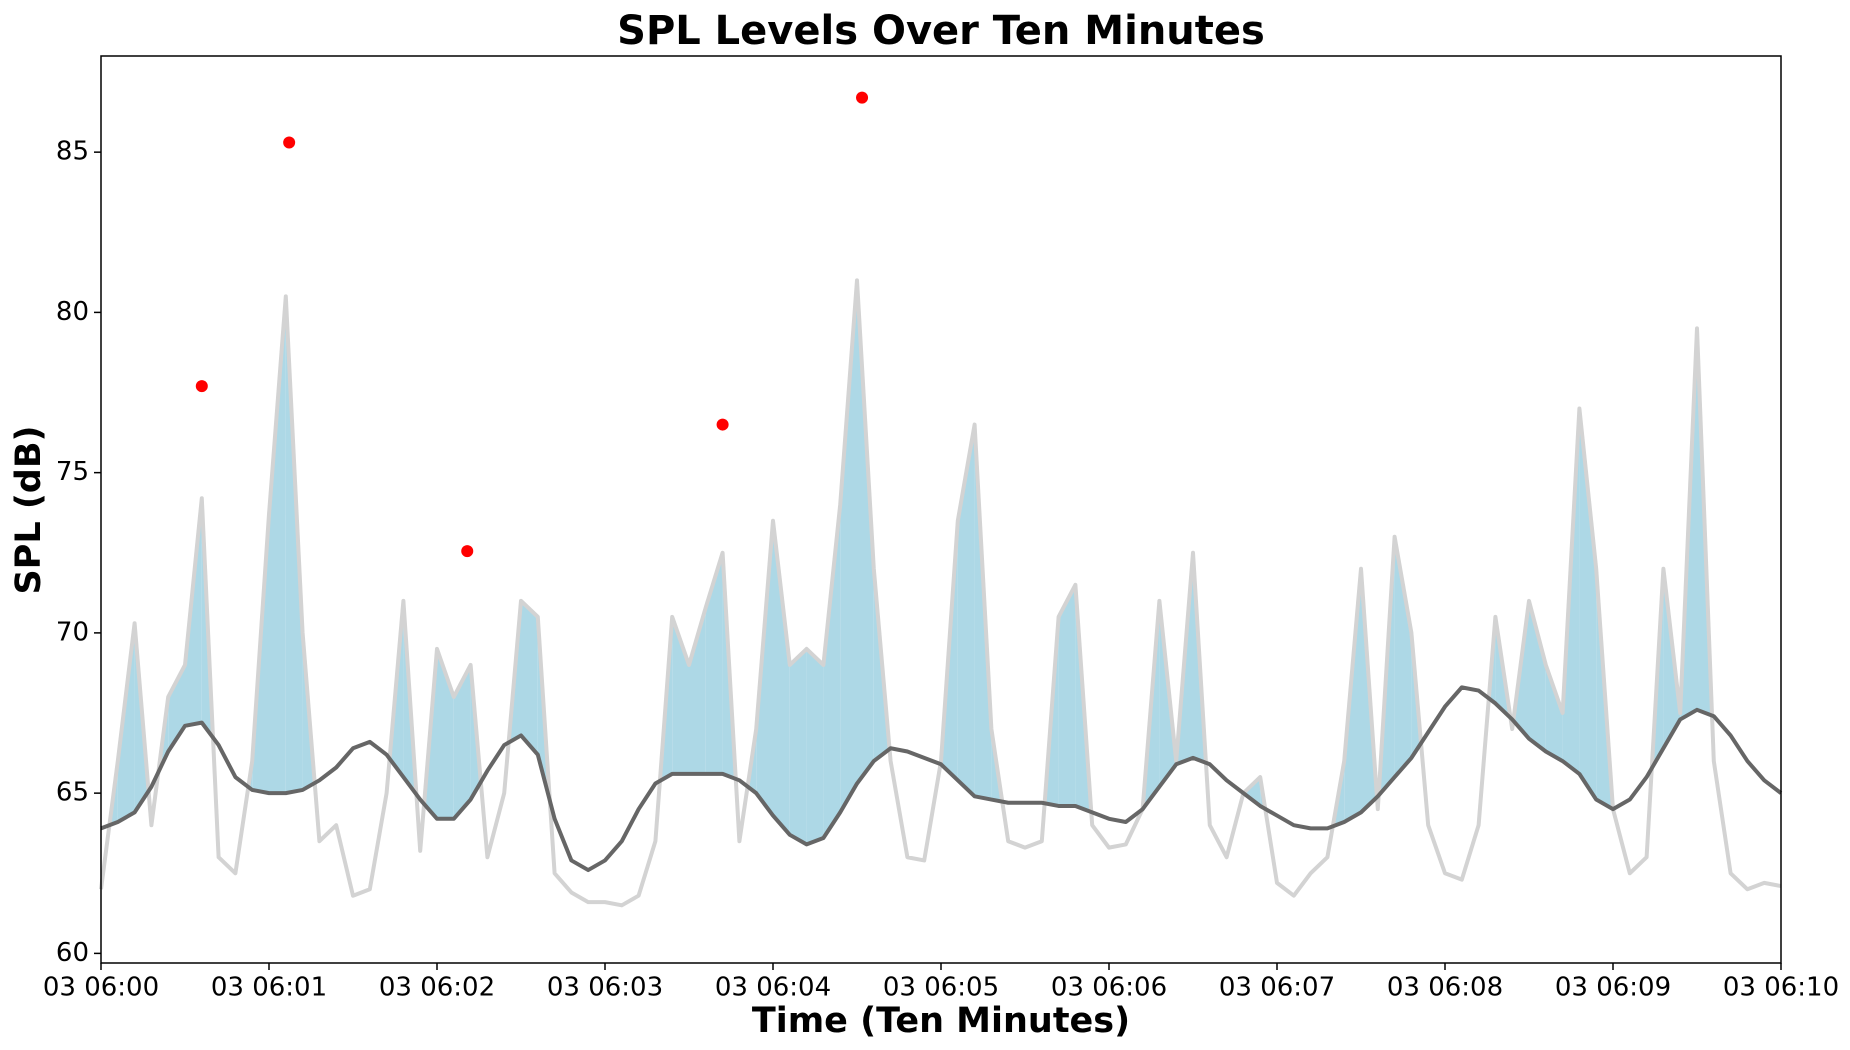  I want to click on y-axis-label: SPL (dB), so click(29, 509).